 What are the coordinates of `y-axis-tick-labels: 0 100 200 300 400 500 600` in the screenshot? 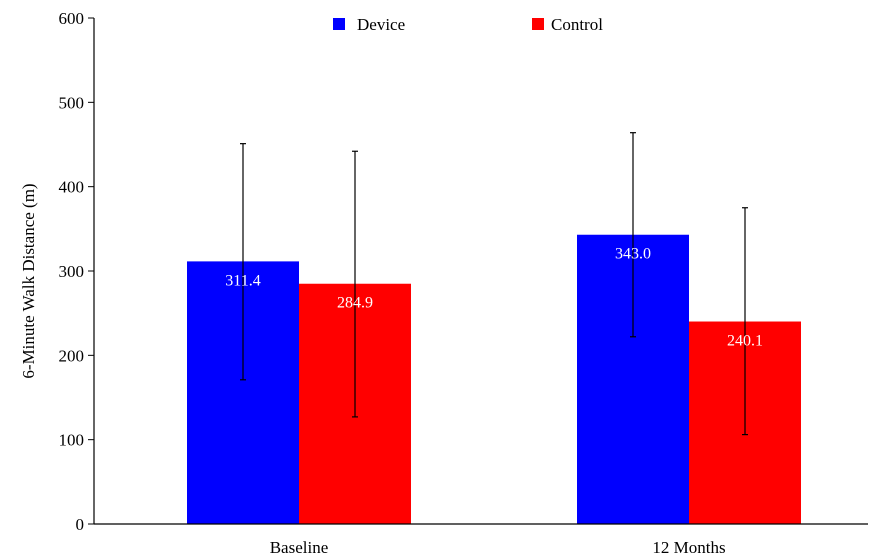 It's located at (72, 271).